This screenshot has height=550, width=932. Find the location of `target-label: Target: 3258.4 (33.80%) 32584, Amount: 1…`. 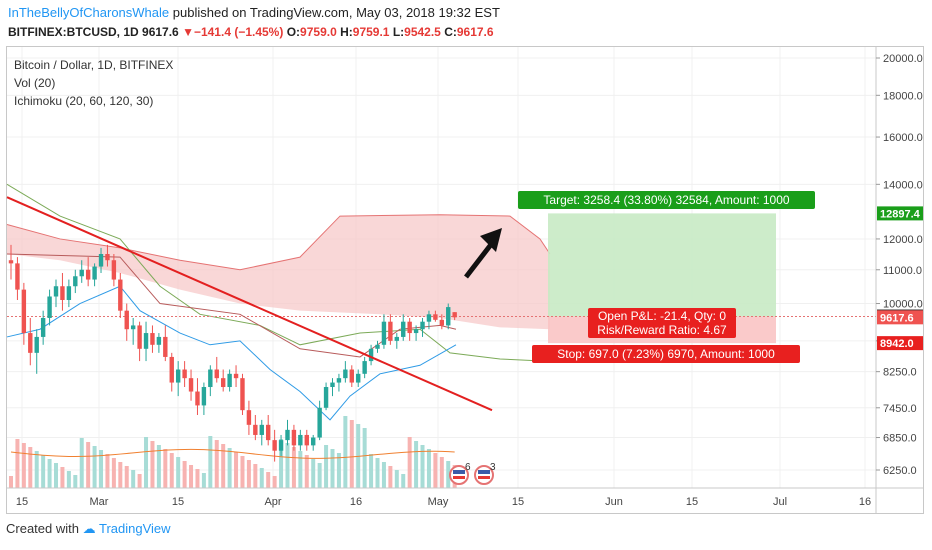

target-label: Target: 3258.4 (33.80%) 32584, Amount: 1… is located at coordinates (666, 200).